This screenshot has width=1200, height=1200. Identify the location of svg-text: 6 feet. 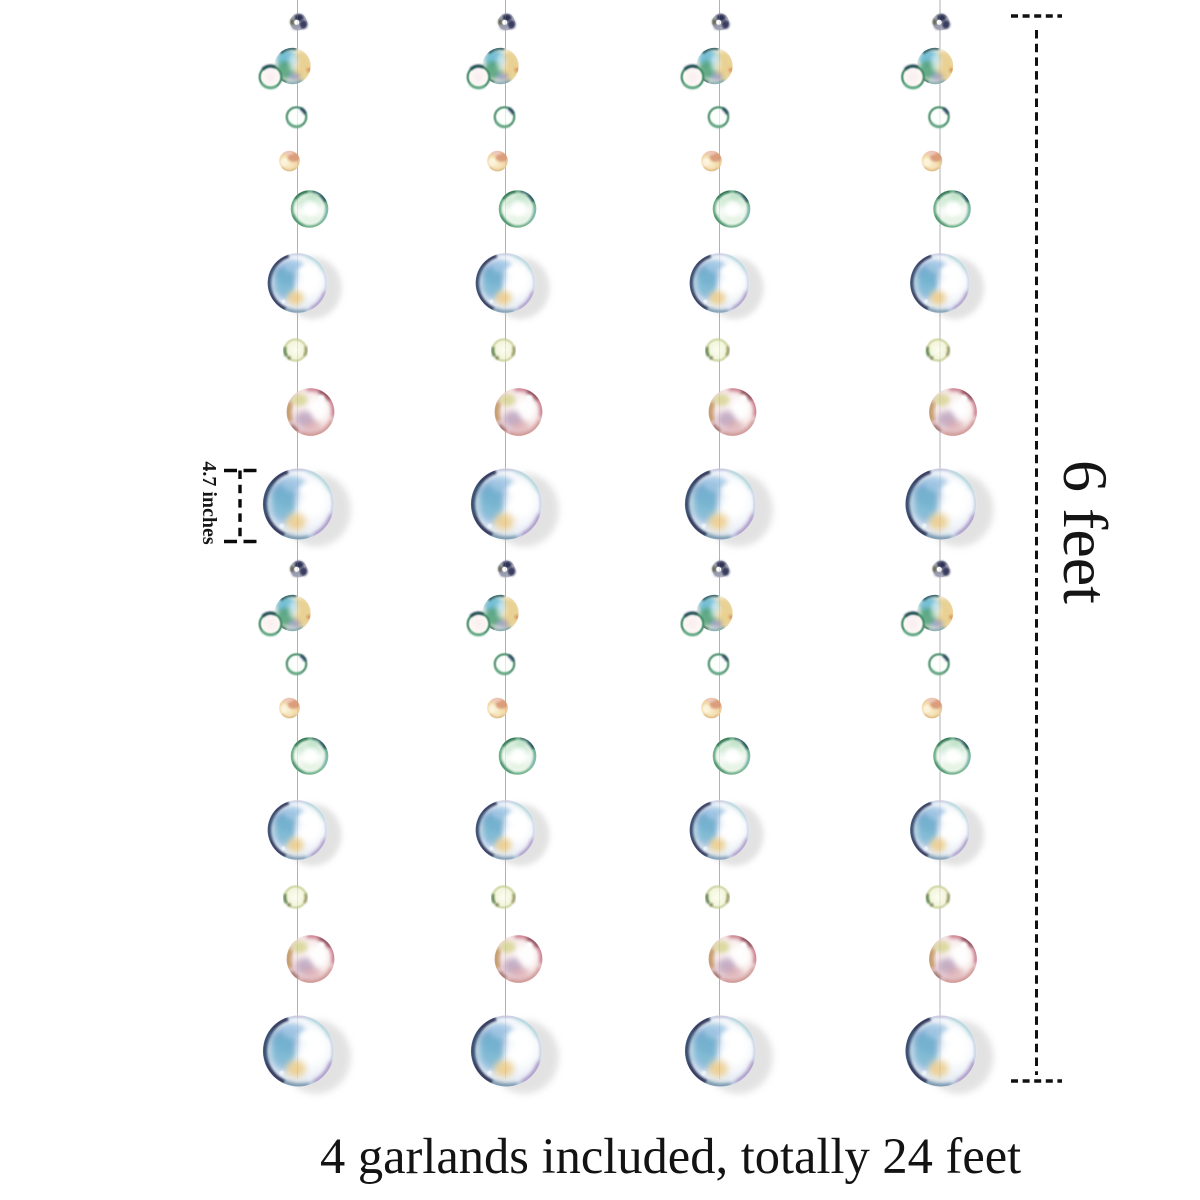
(1085, 532).